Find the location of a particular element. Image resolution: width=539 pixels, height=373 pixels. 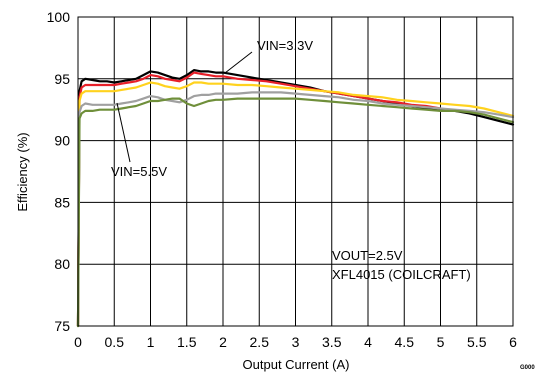

x-tick-label: 0 is located at coordinates (78, 342).